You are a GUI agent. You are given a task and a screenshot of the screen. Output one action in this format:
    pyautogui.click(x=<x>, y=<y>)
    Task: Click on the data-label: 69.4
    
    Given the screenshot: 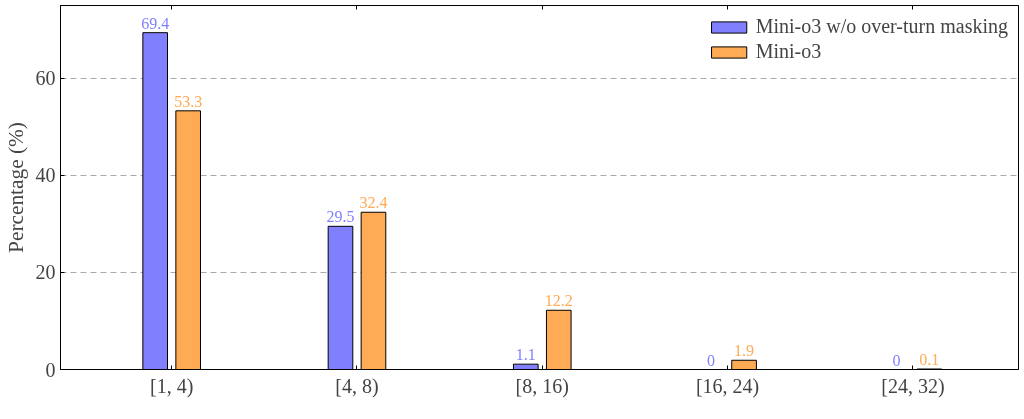 What is the action you would take?
    pyautogui.click(x=155, y=23)
    